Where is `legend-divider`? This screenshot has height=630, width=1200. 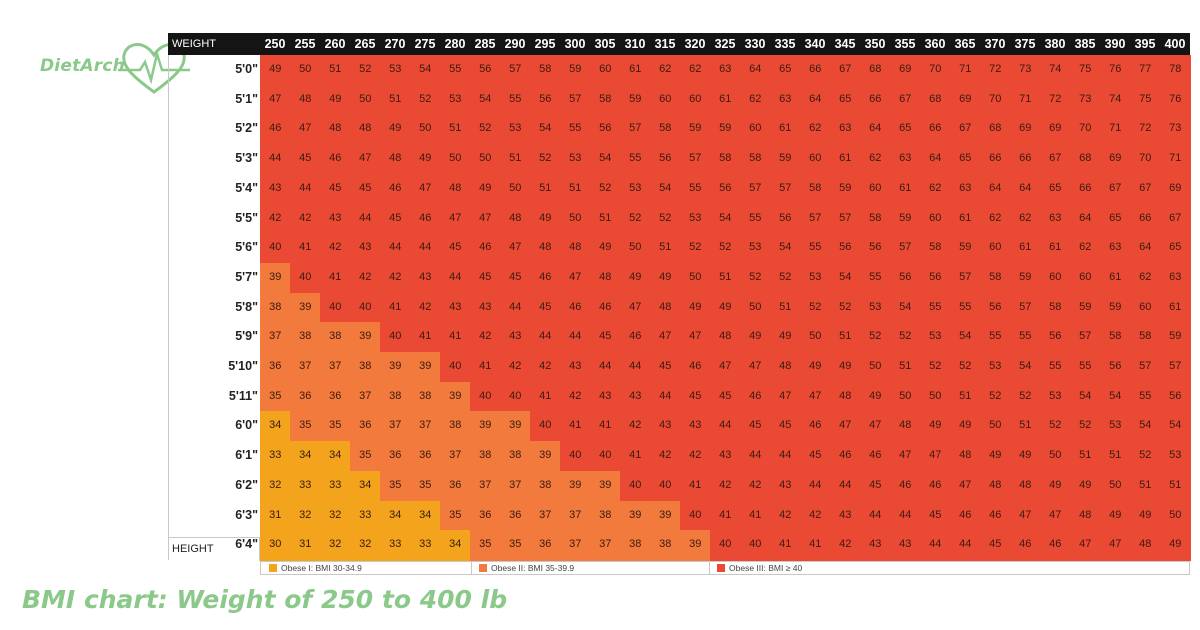 legend-divider is located at coordinates (709, 568).